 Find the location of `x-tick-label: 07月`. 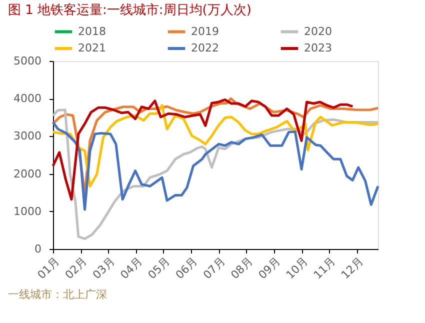

x-tick-label: 07月 is located at coordinates (214, 268).